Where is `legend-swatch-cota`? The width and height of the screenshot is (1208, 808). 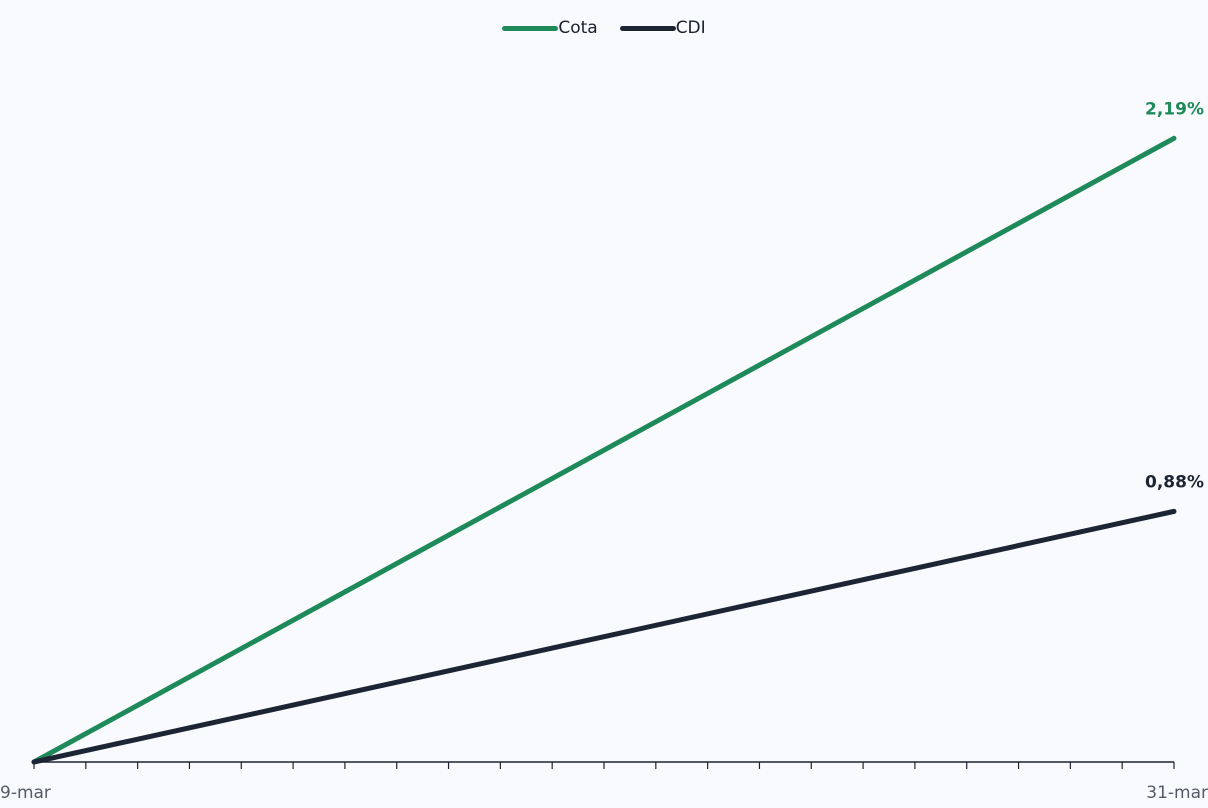
legend-swatch-cota is located at coordinates (530, 28).